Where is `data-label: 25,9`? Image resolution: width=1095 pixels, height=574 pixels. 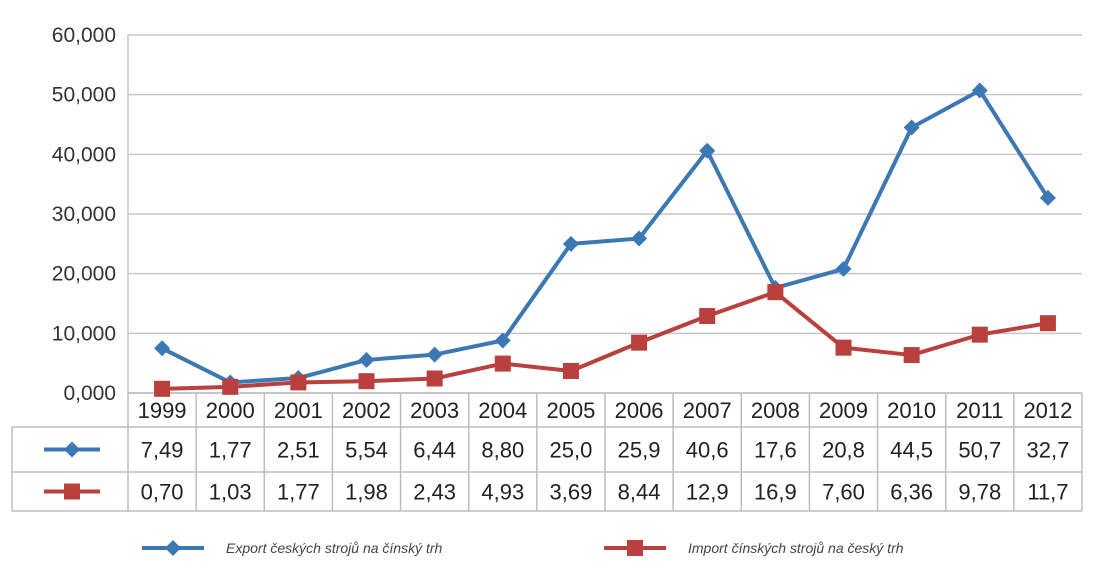
data-label: 25,9 is located at coordinates (639, 450).